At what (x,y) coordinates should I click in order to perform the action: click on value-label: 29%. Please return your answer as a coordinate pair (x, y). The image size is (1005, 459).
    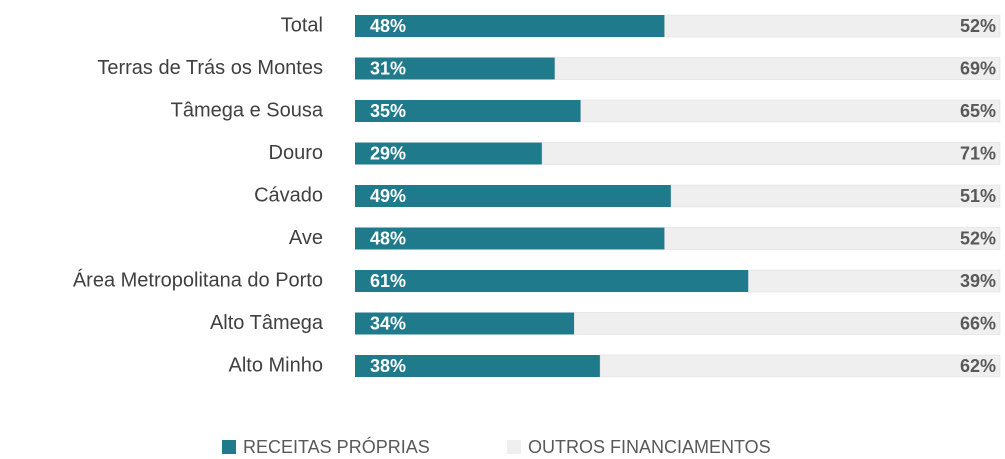
    Looking at the image, I should click on (388, 153).